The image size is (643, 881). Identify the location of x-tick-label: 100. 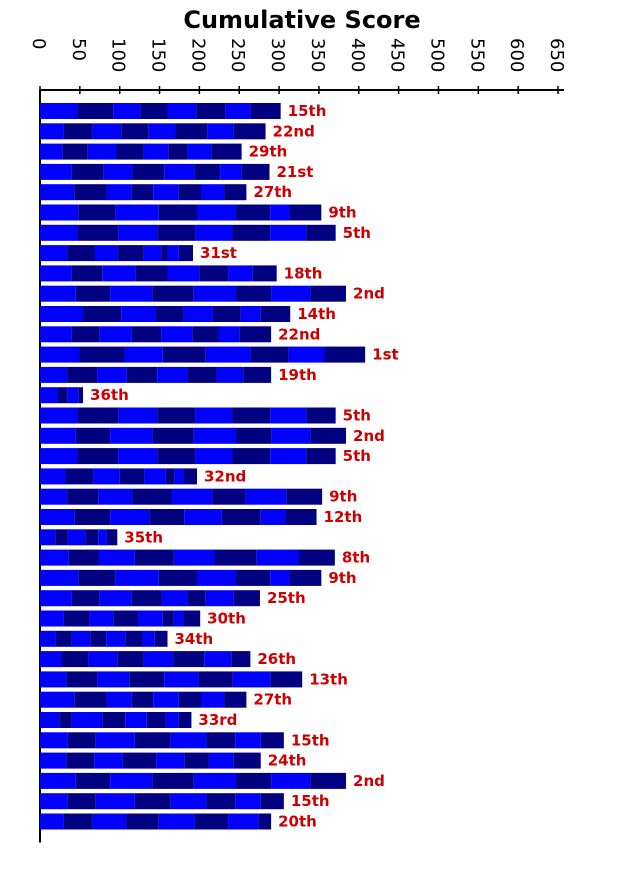
(118, 55).